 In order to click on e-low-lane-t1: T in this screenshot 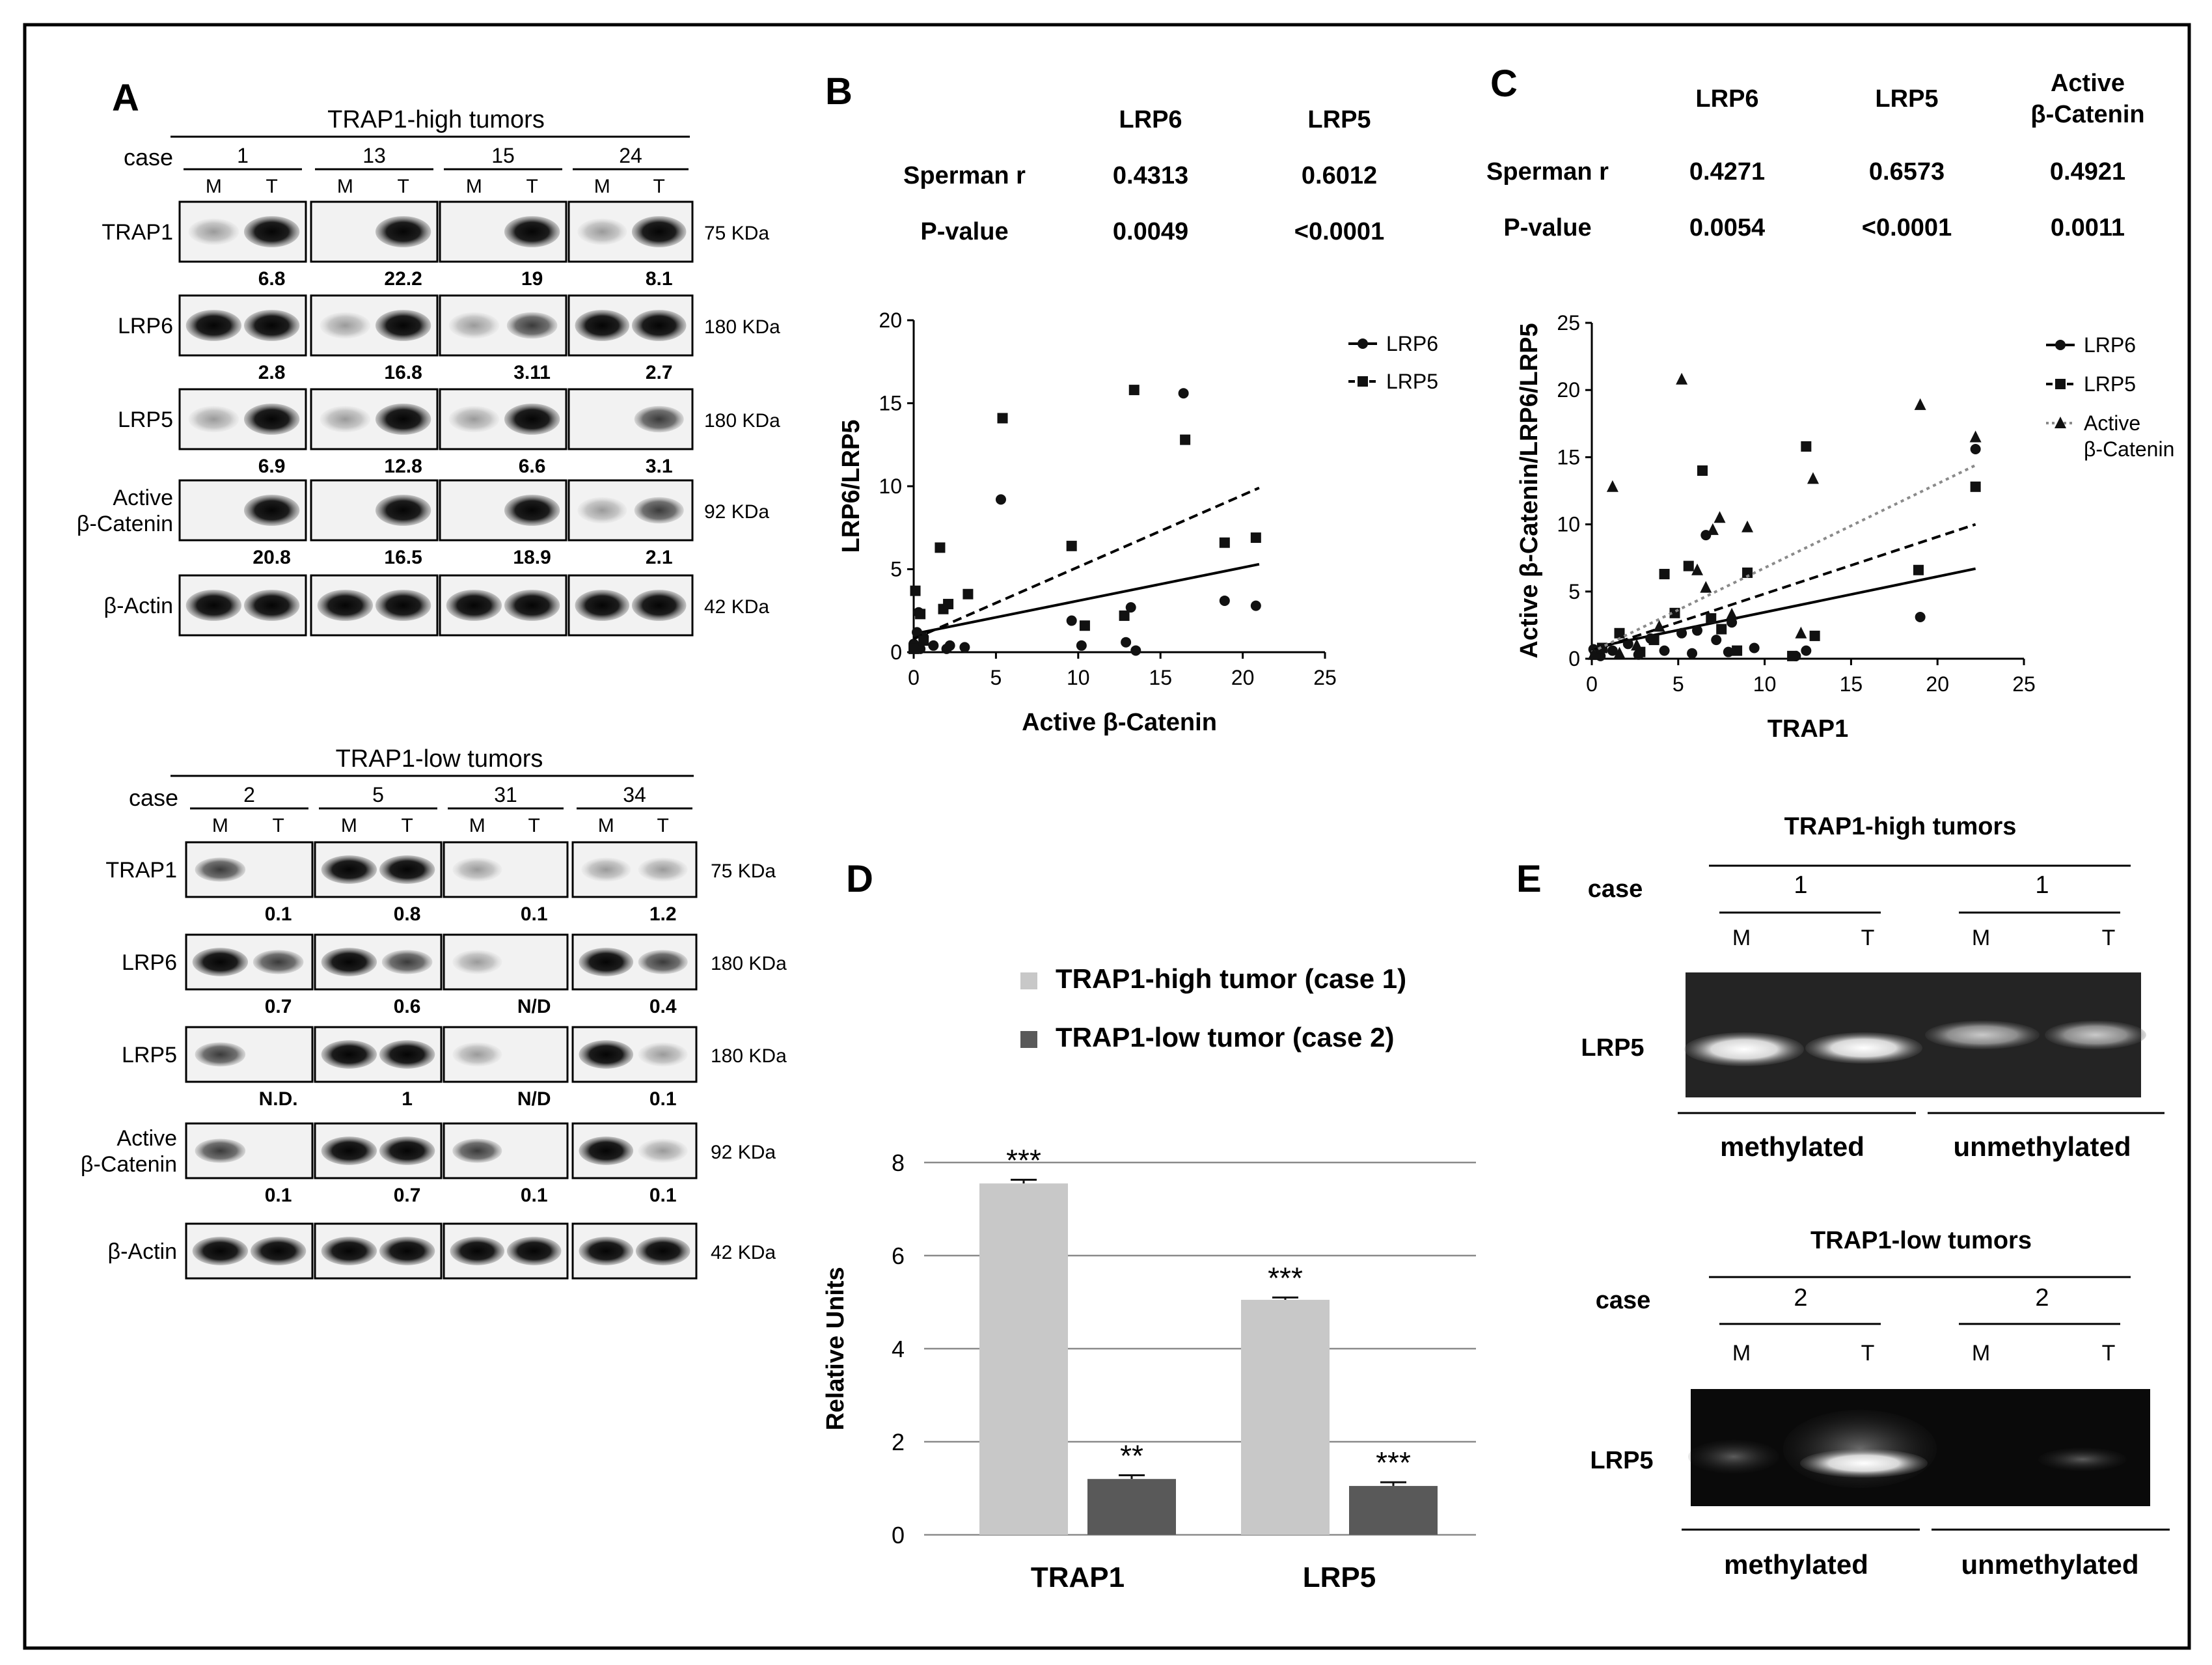, I will do `click(1868, 1353)`.